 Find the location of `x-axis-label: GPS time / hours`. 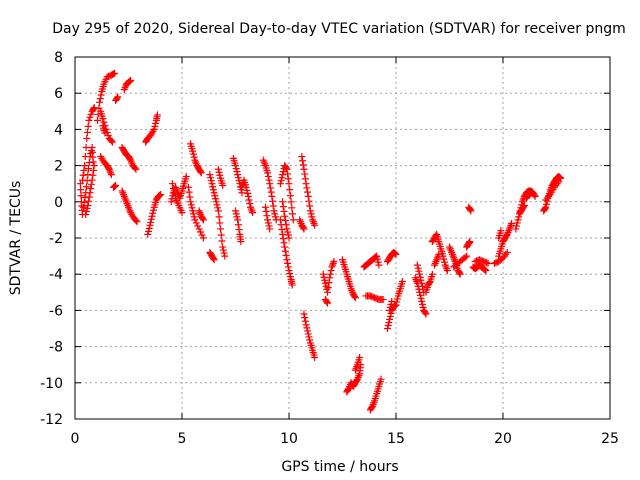

x-axis-label: GPS time / hours is located at coordinates (339, 467).